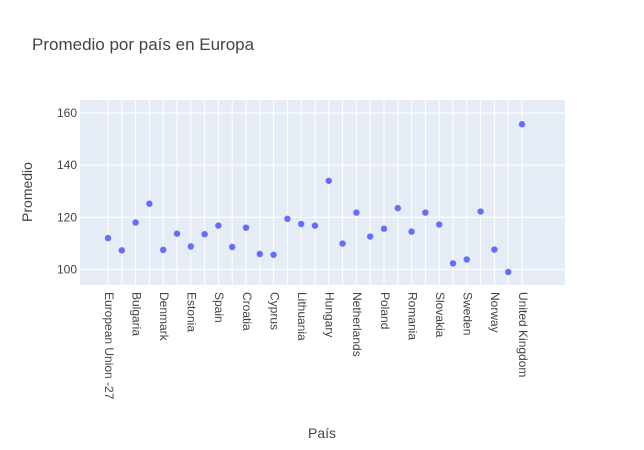 The width and height of the screenshot is (644, 450). Describe the element at coordinates (67, 217) in the screenshot. I see `y-tick-label: 120` at that location.